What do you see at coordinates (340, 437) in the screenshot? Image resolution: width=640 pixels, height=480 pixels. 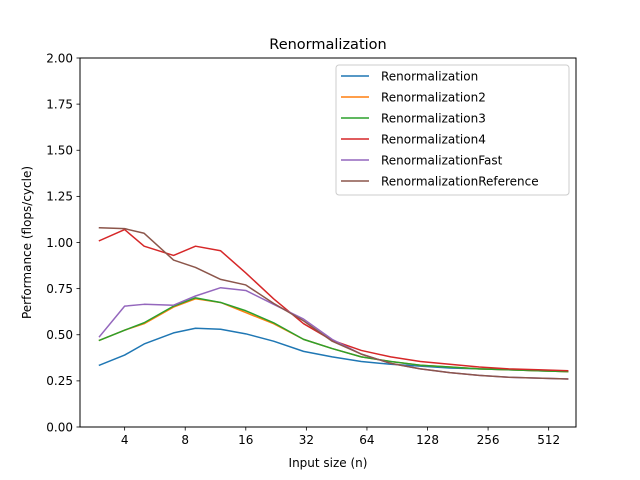 I see `x-axis-ticks: 4 8 16 32 64 128 256 512` at bounding box center [340, 437].